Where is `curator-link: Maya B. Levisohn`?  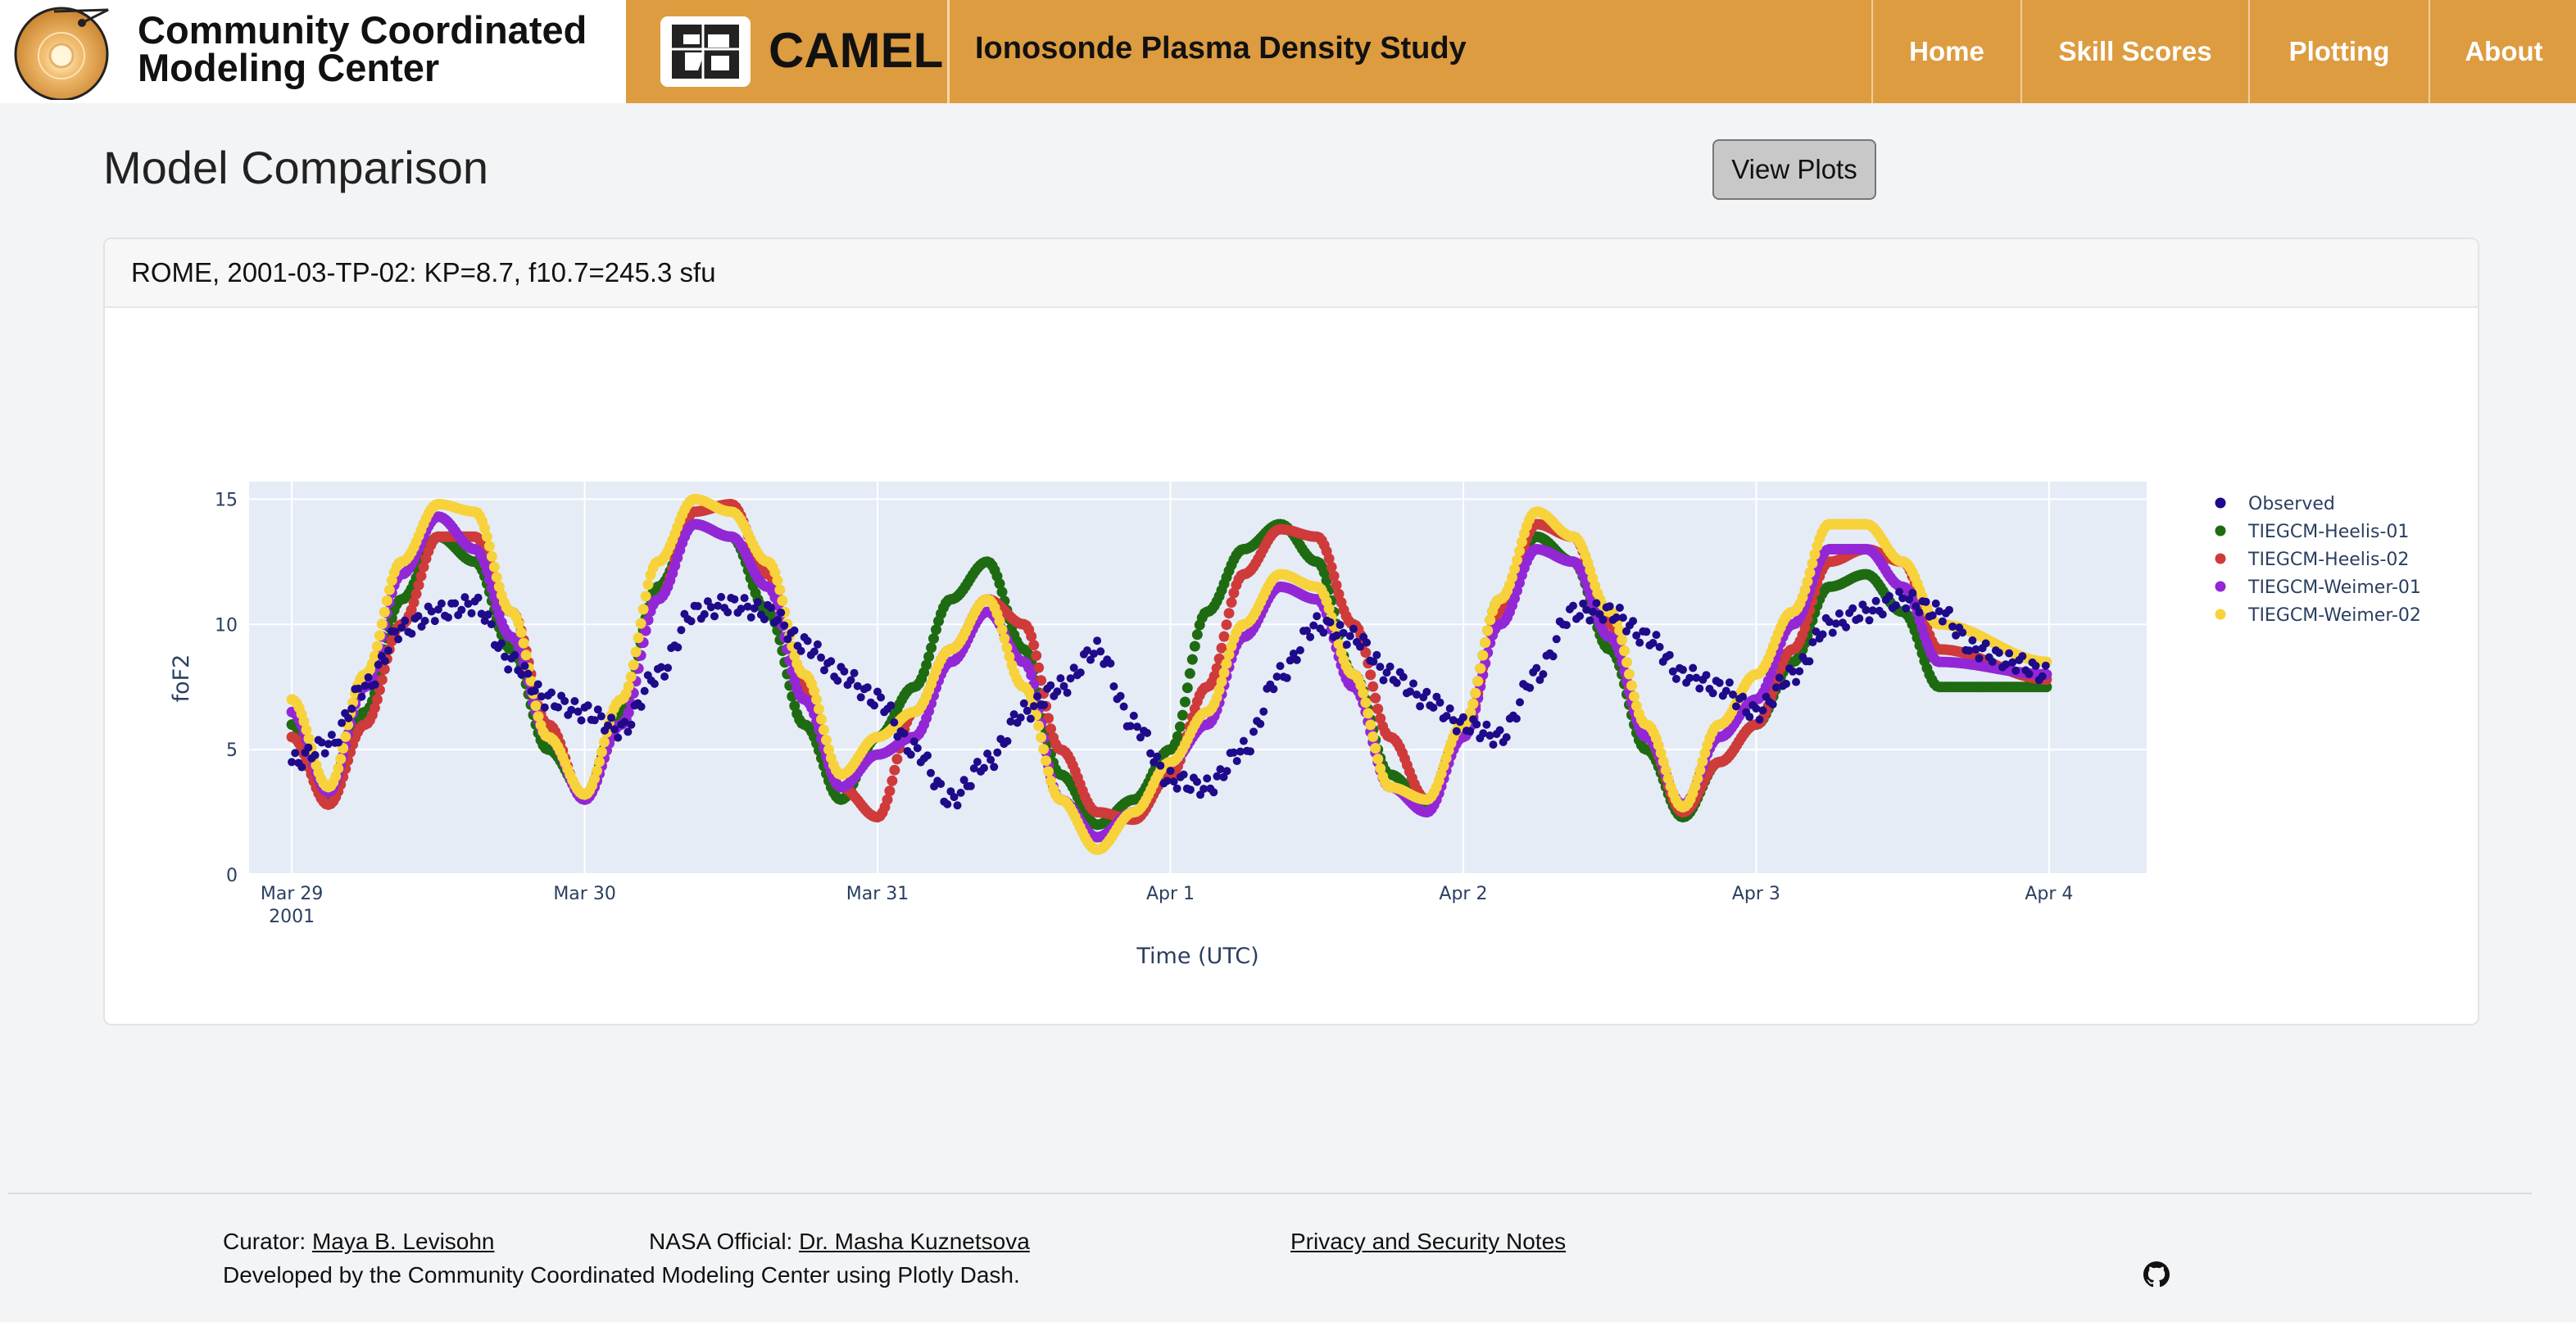
curator-link: Maya B. Levisohn is located at coordinates (403, 1241).